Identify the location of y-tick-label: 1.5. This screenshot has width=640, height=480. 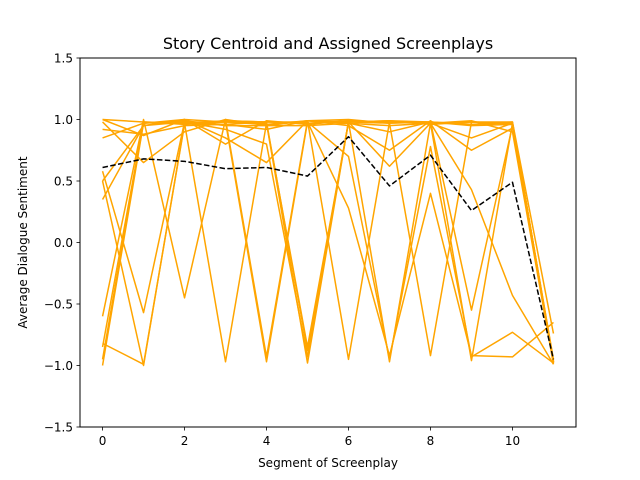
(63, 59).